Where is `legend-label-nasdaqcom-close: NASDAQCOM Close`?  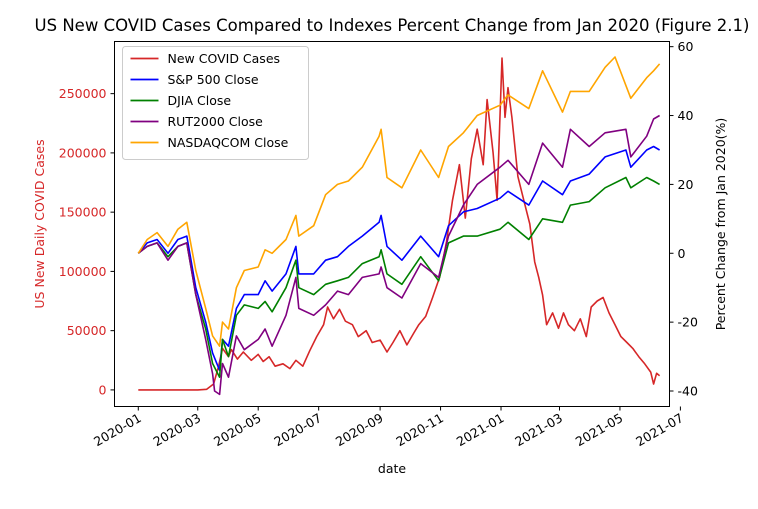 legend-label-nasdaqcom-close: NASDAQCOM Close is located at coordinates (228, 142).